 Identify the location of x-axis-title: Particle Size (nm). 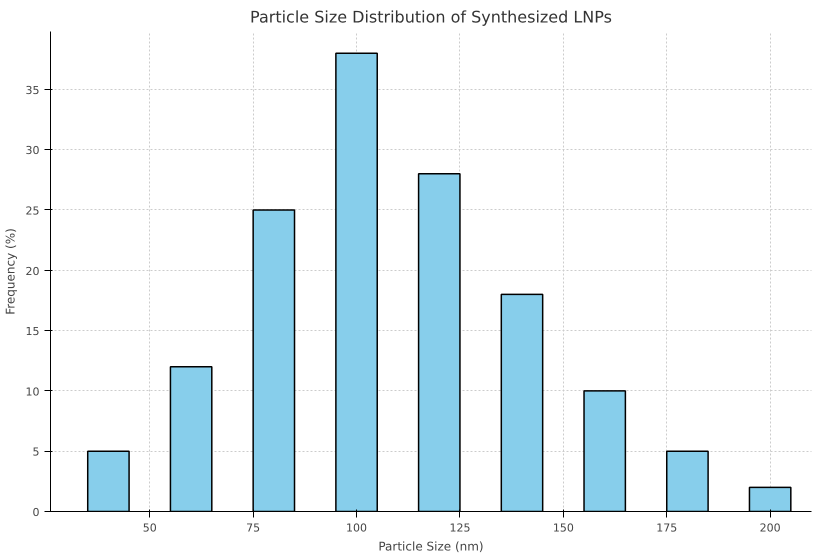
(431, 547).